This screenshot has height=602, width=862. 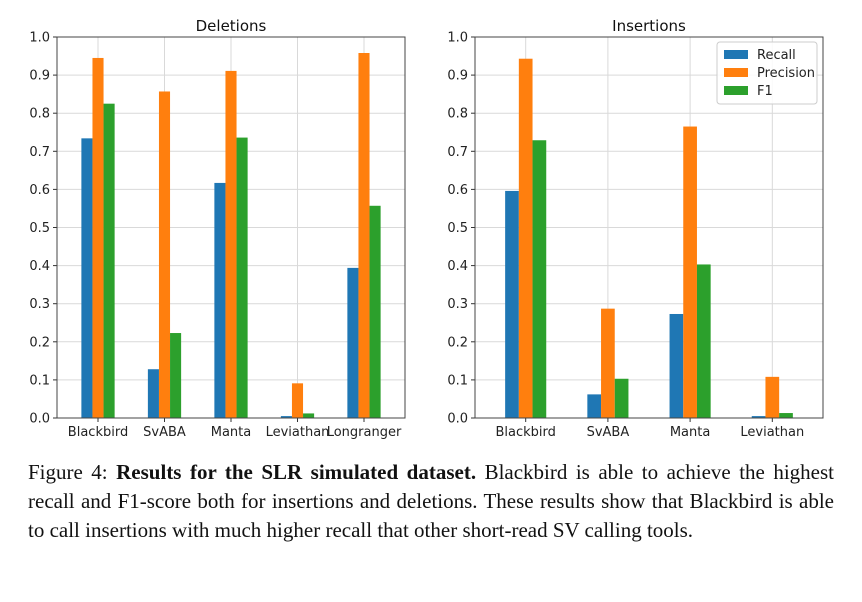 What do you see at coordinates (375, 311) in the screenshot?
I see `bar-f1-longranger` at bounding box center [375, 311].